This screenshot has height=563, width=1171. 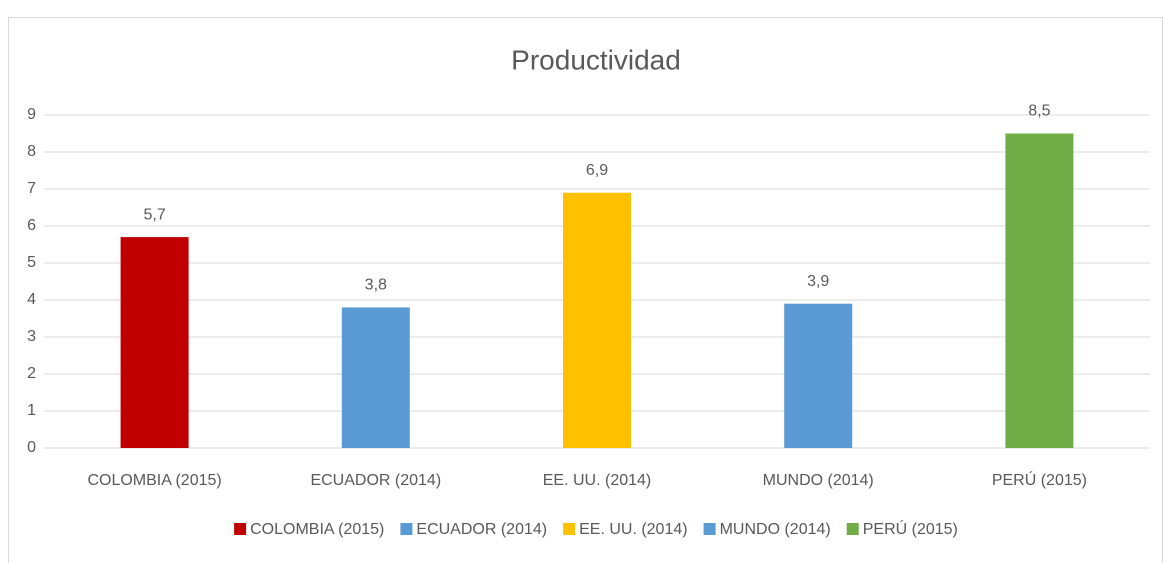 What do you see at coordinates (775, 529) in the screenshot?
I see `legend-label: MUNDO (2014)` at bounding box center [775, 529].